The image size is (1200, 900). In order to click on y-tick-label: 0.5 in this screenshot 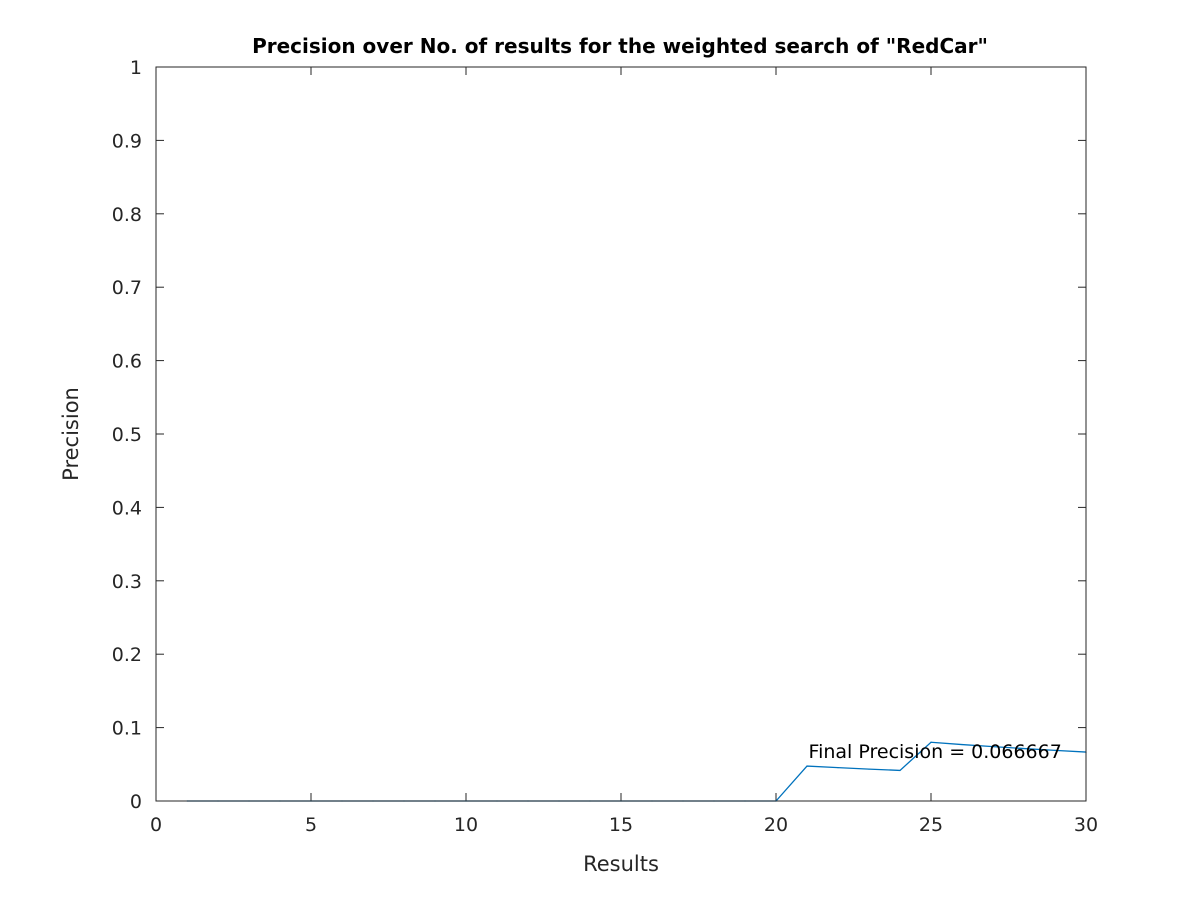, I will do `click(127, 435)`.